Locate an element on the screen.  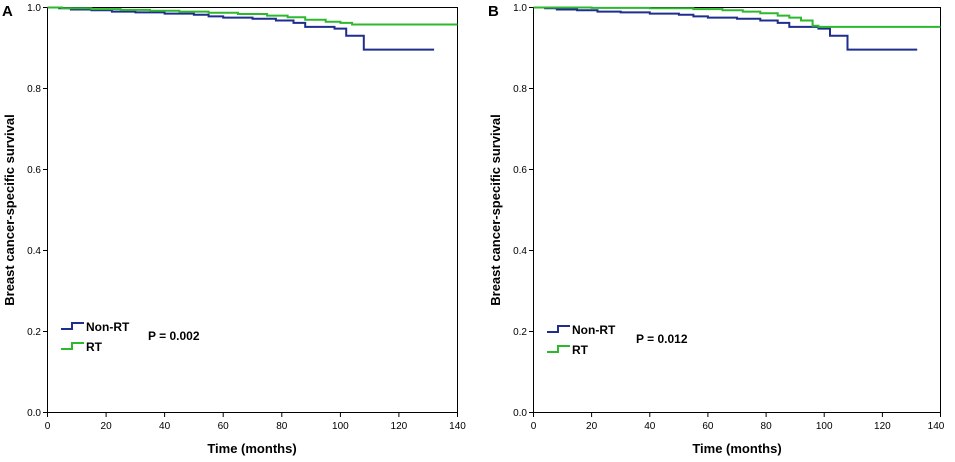
panel-a-y-ticks: 0.0 0.2 0.4 0.6 0.8 1.0 is located at coordinates (37, 211).